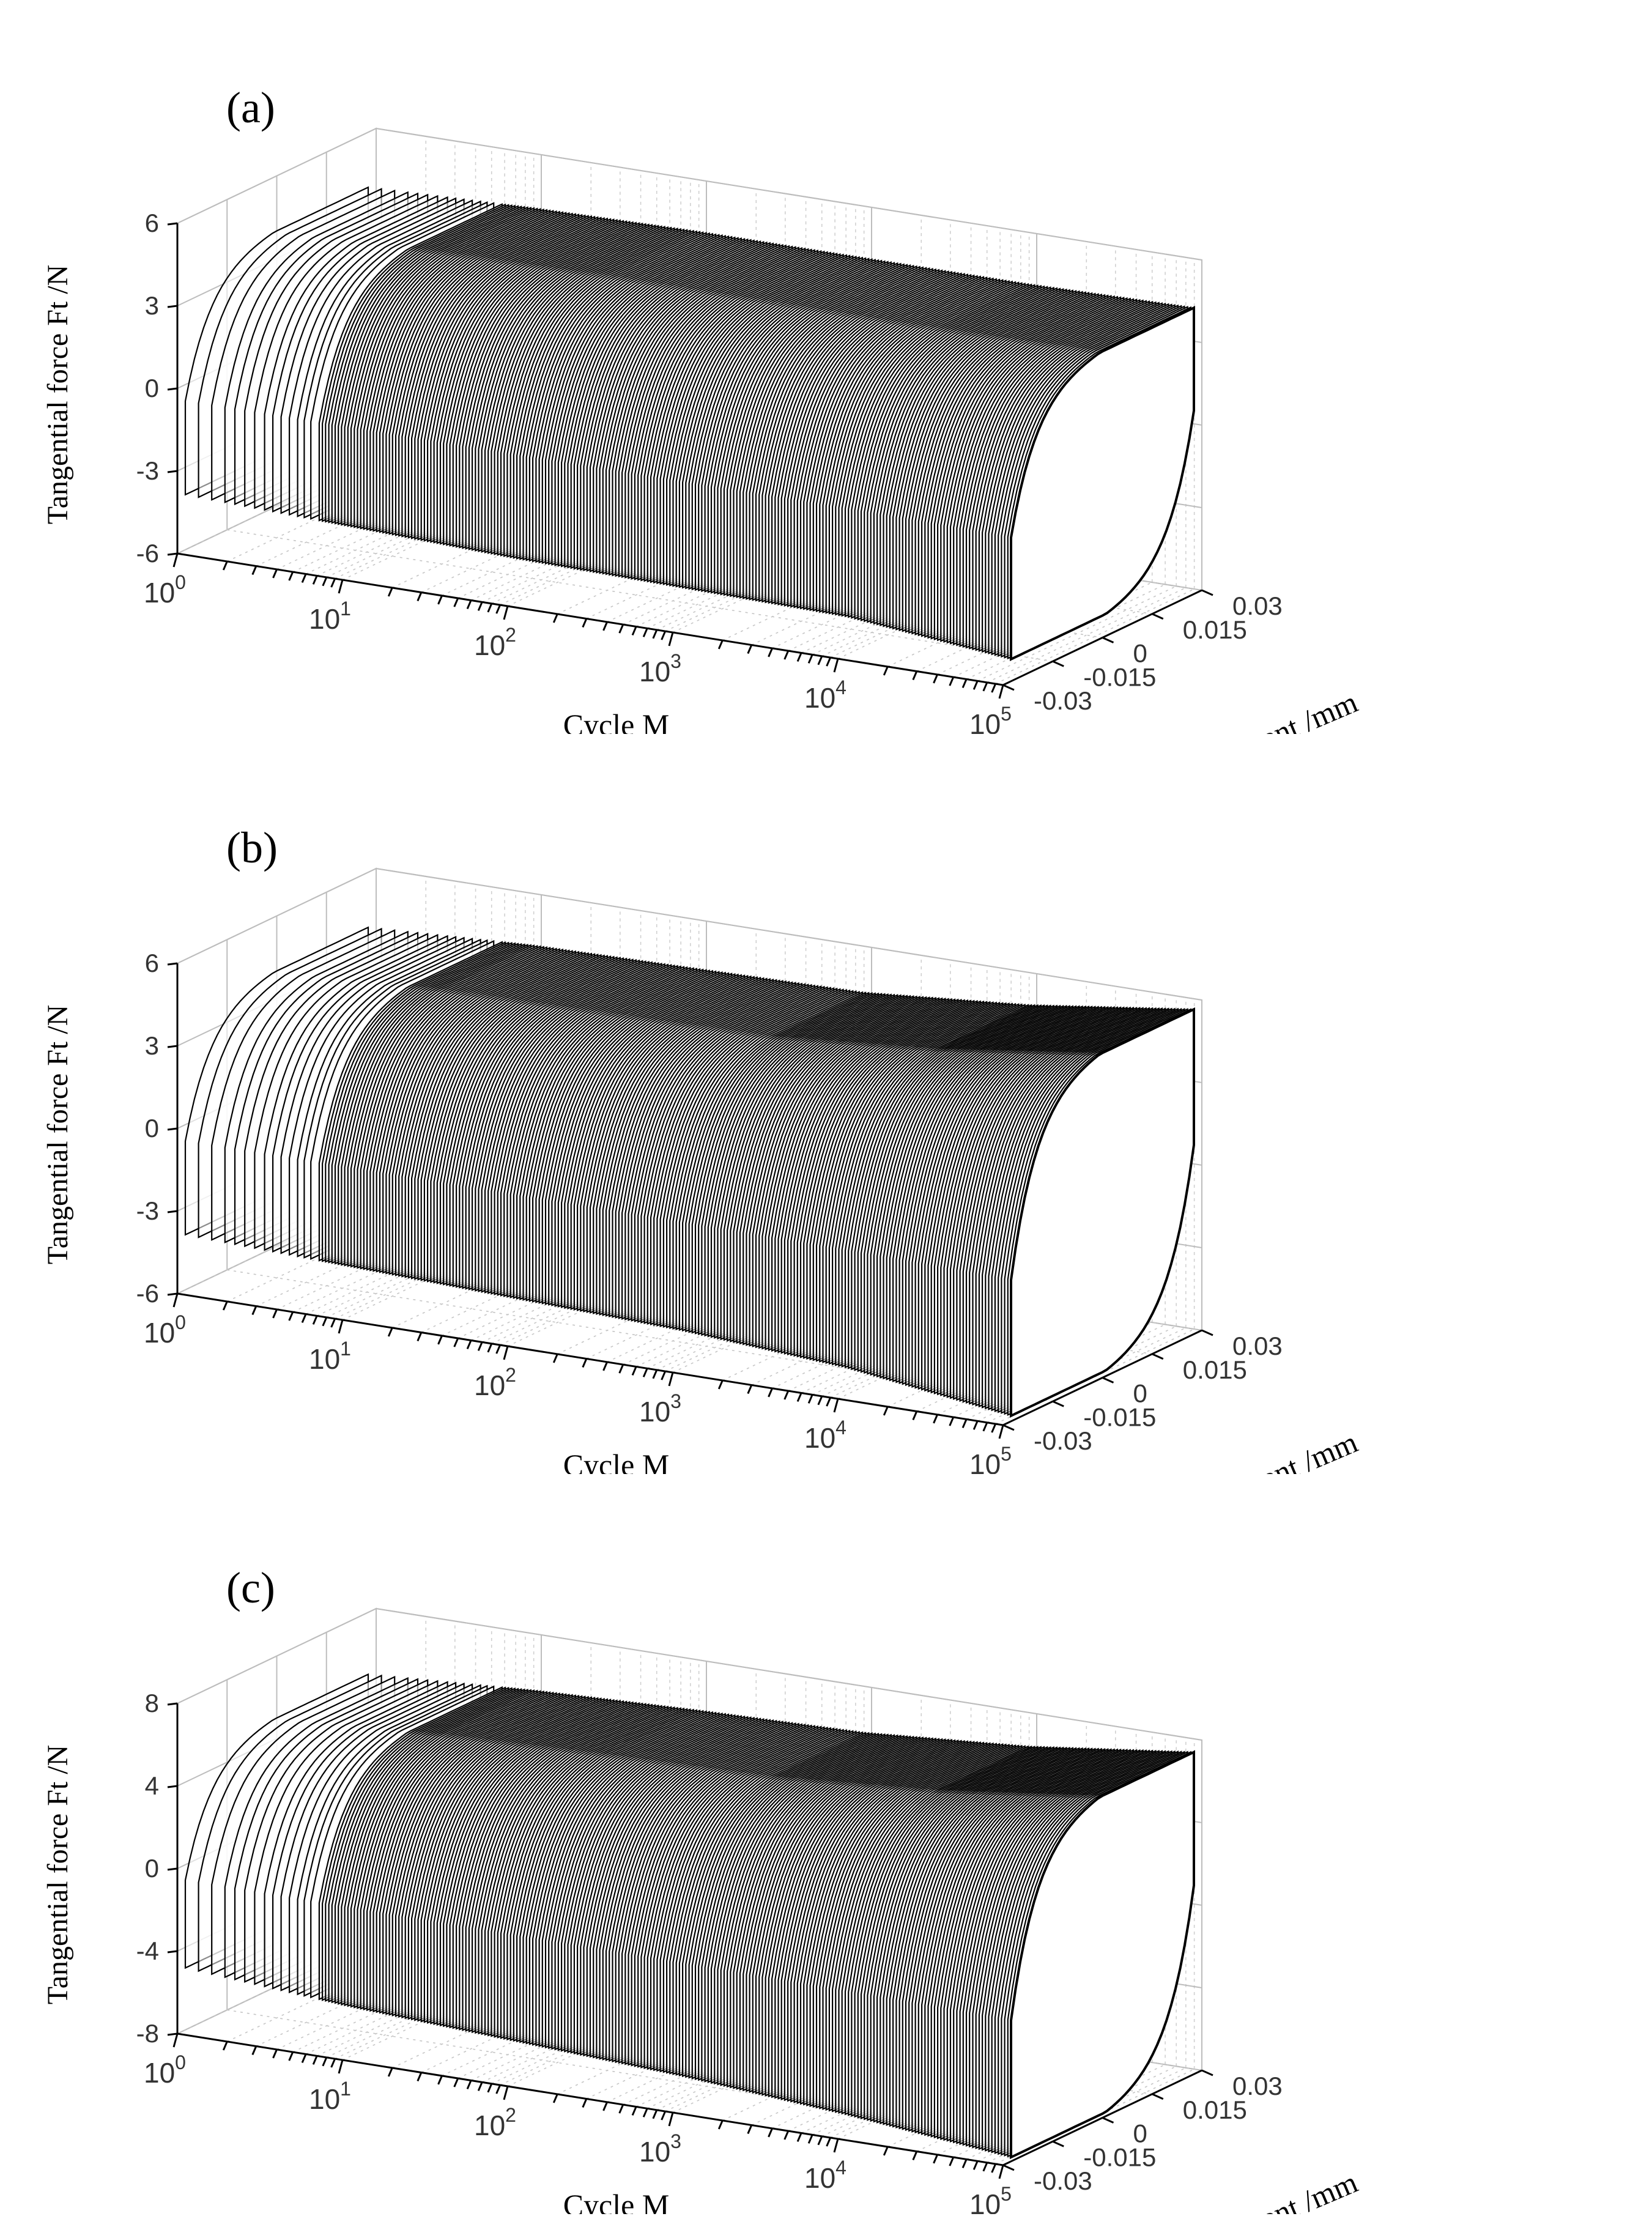 This screenshot has height=2230, width=1652. What do you see at coordinates (991, 1458) in the screenshot?
I see `x-tick-label: 105` at bounding box center [991, 1458].